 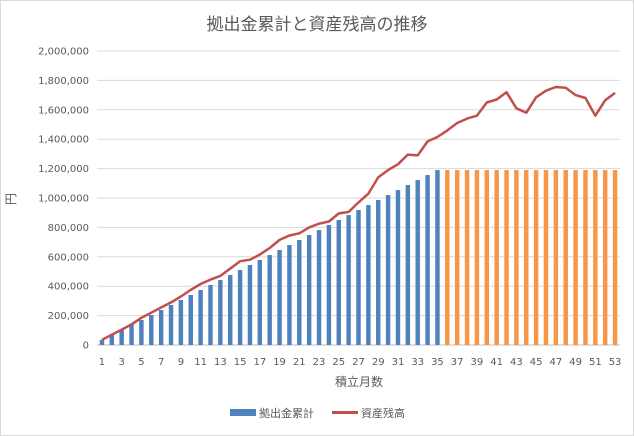 What do you see at coordinates (496, 362) in the screenshot?
I see `x-tick-label: 41` at bounding box center [496, 362].